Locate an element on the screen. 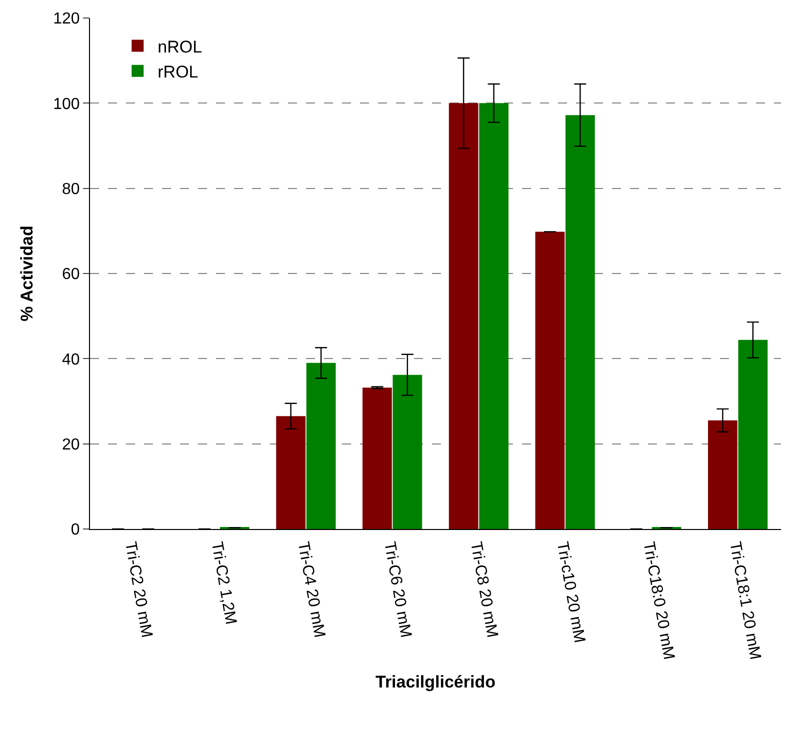 The width and height of the screenshot is (801, 729). y-axis-title: % Actividad is located at coordinates (27, 274).